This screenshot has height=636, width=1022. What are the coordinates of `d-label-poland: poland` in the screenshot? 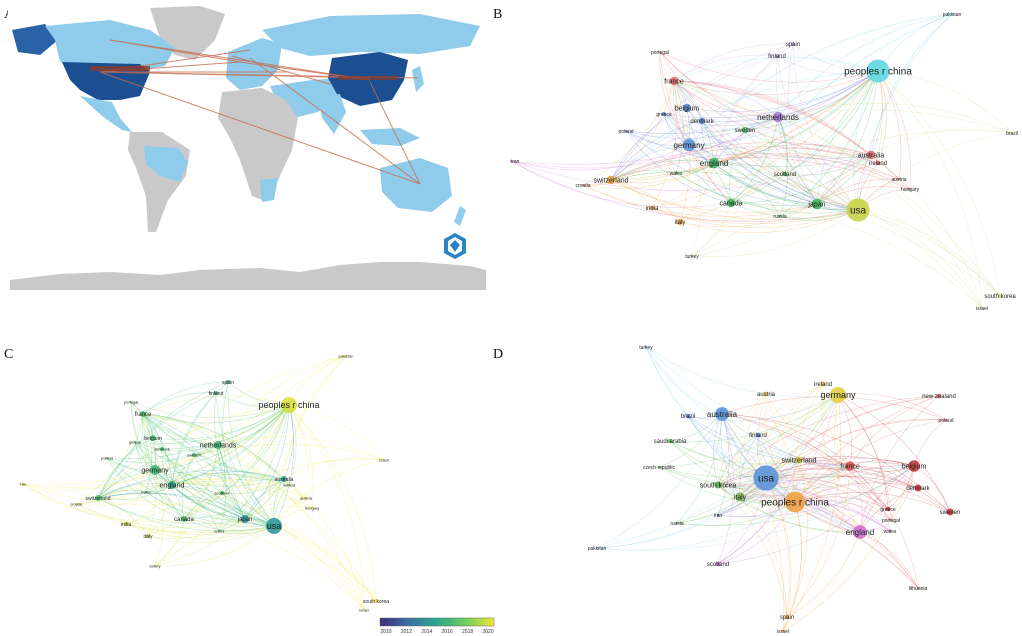 It's located at (945, 421).